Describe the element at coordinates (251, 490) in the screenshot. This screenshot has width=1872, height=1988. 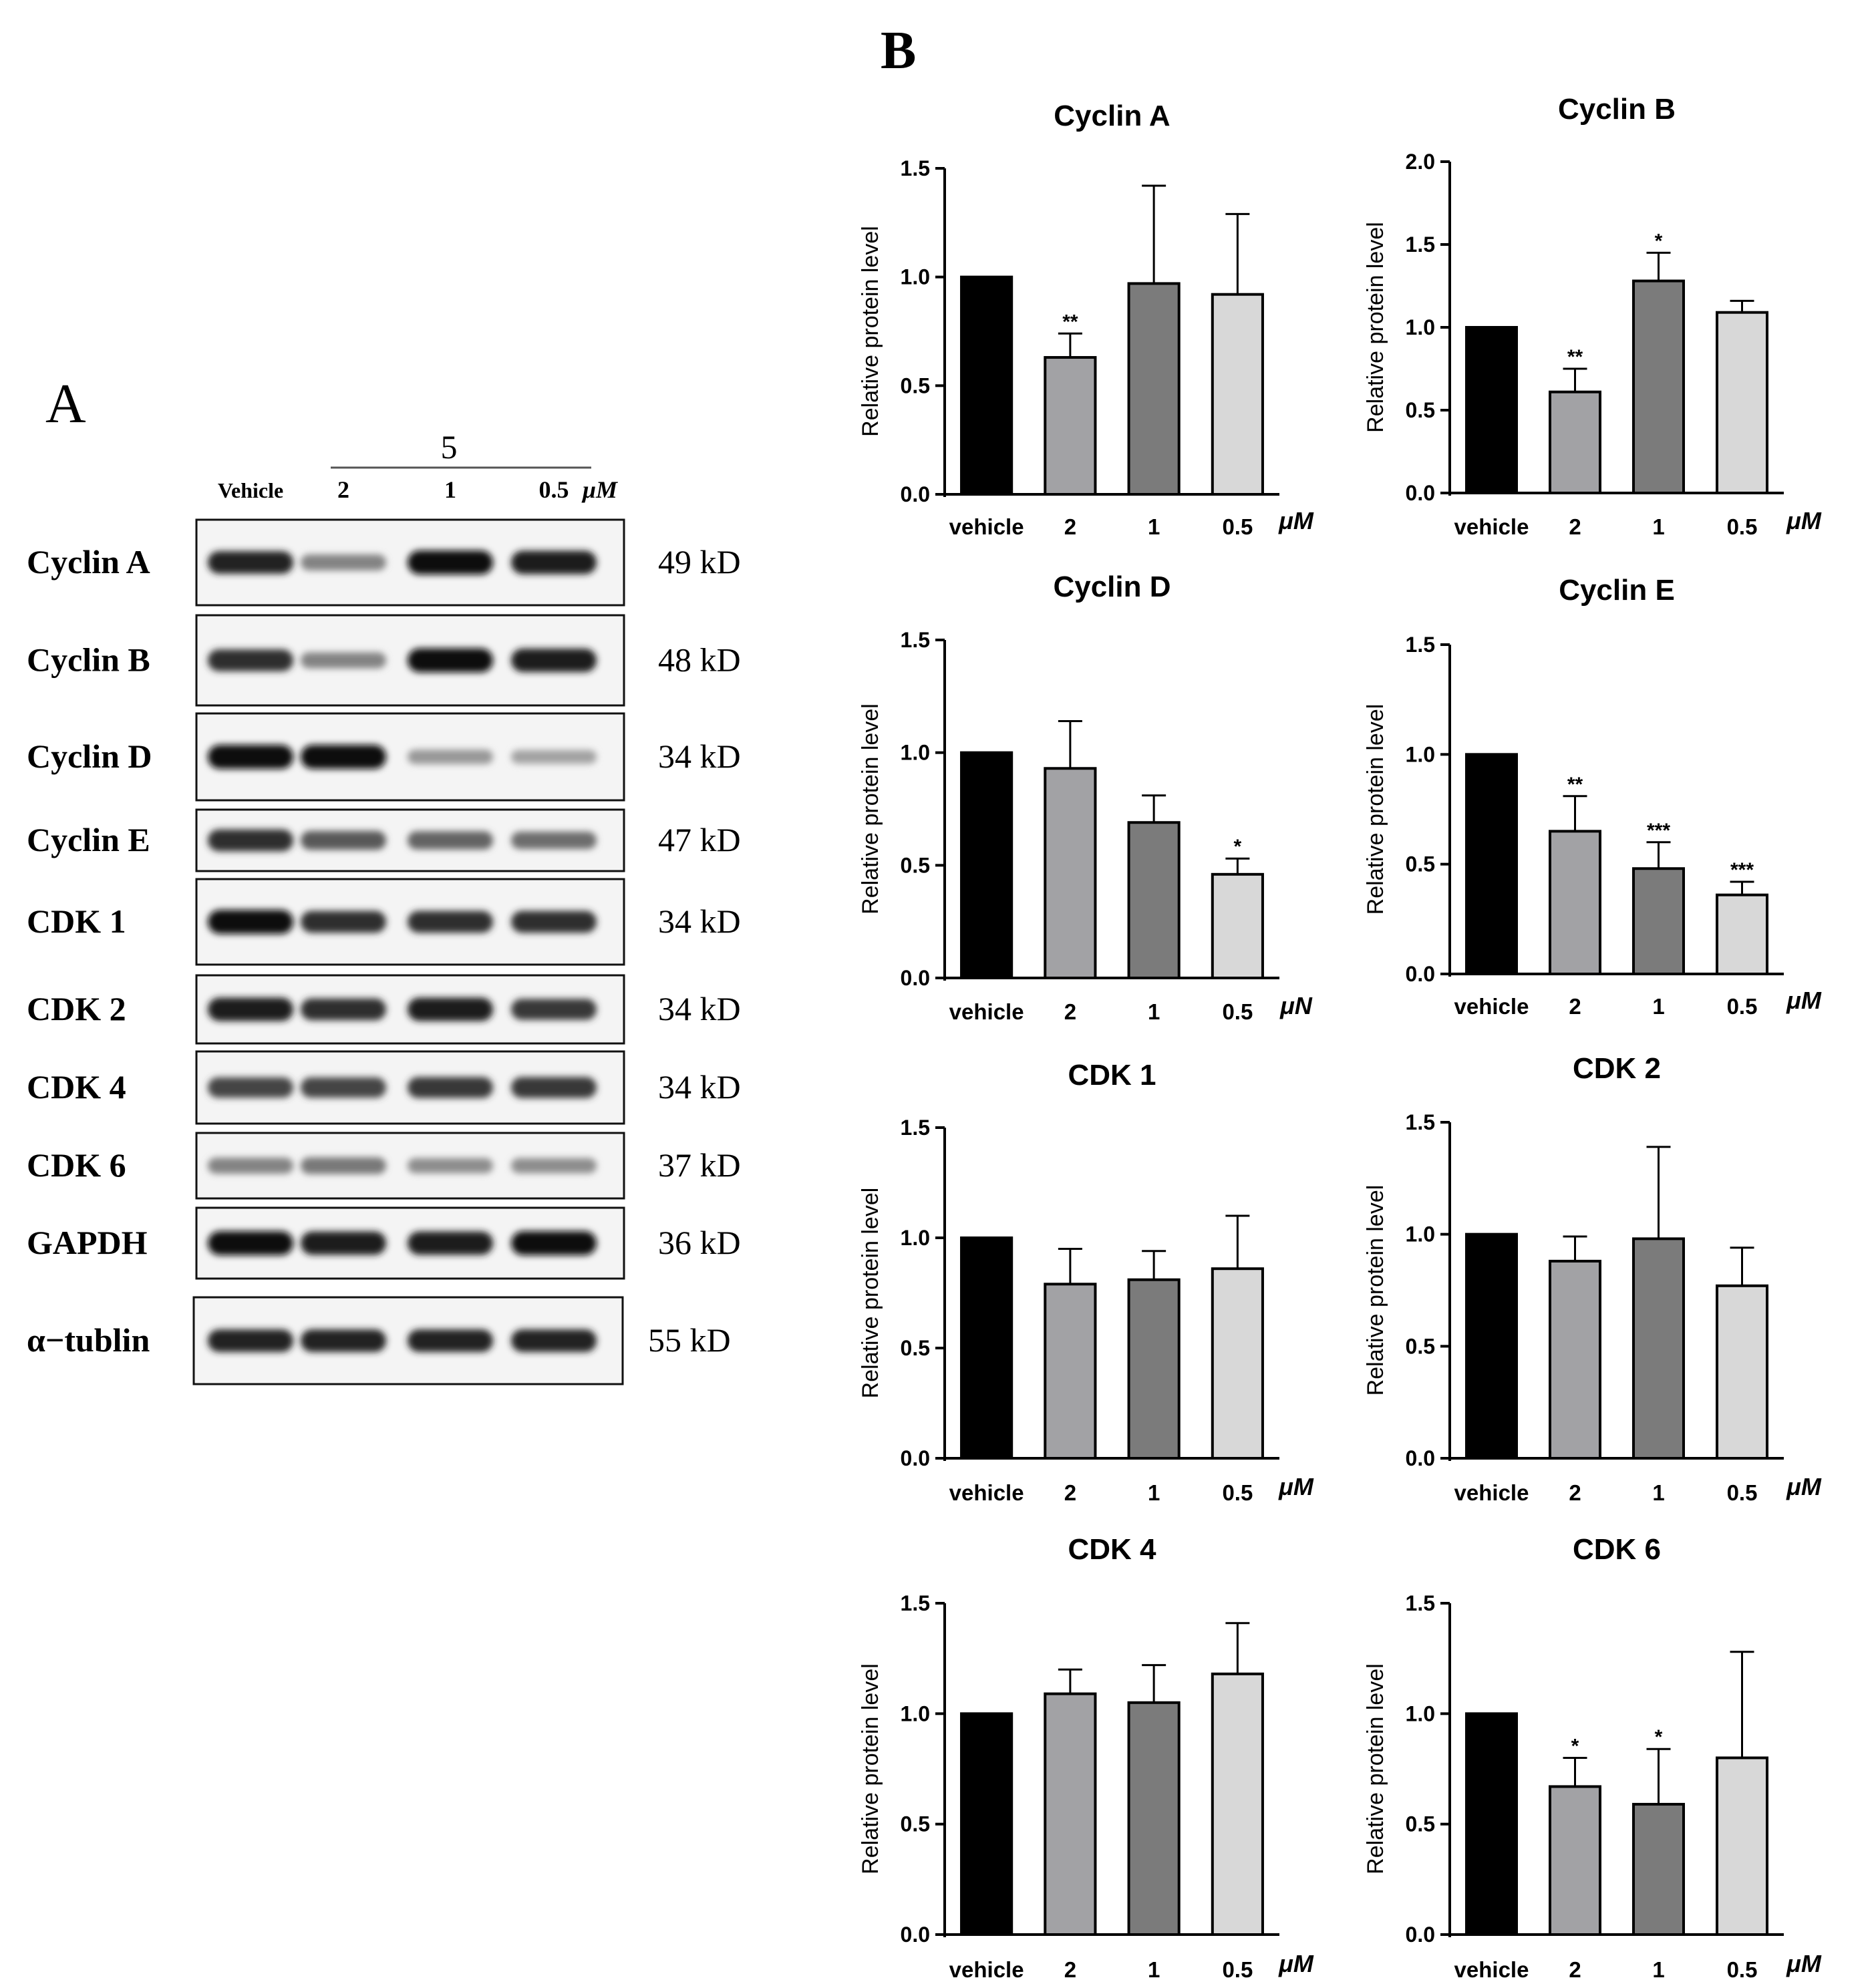
I see `lane-label-vehicle: Vehicle` at that location.